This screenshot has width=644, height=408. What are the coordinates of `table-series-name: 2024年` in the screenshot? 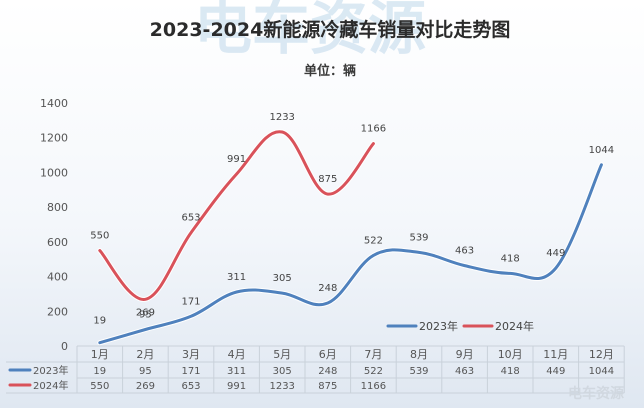 It's located at (50, 385).